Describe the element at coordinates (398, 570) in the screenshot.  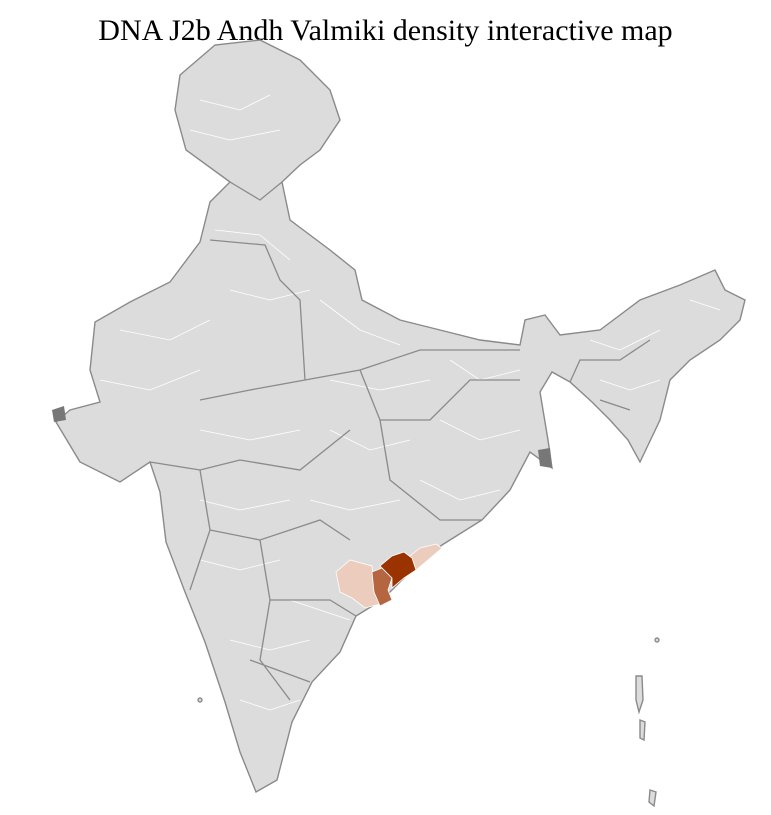
I see `district-high-density` at that location.